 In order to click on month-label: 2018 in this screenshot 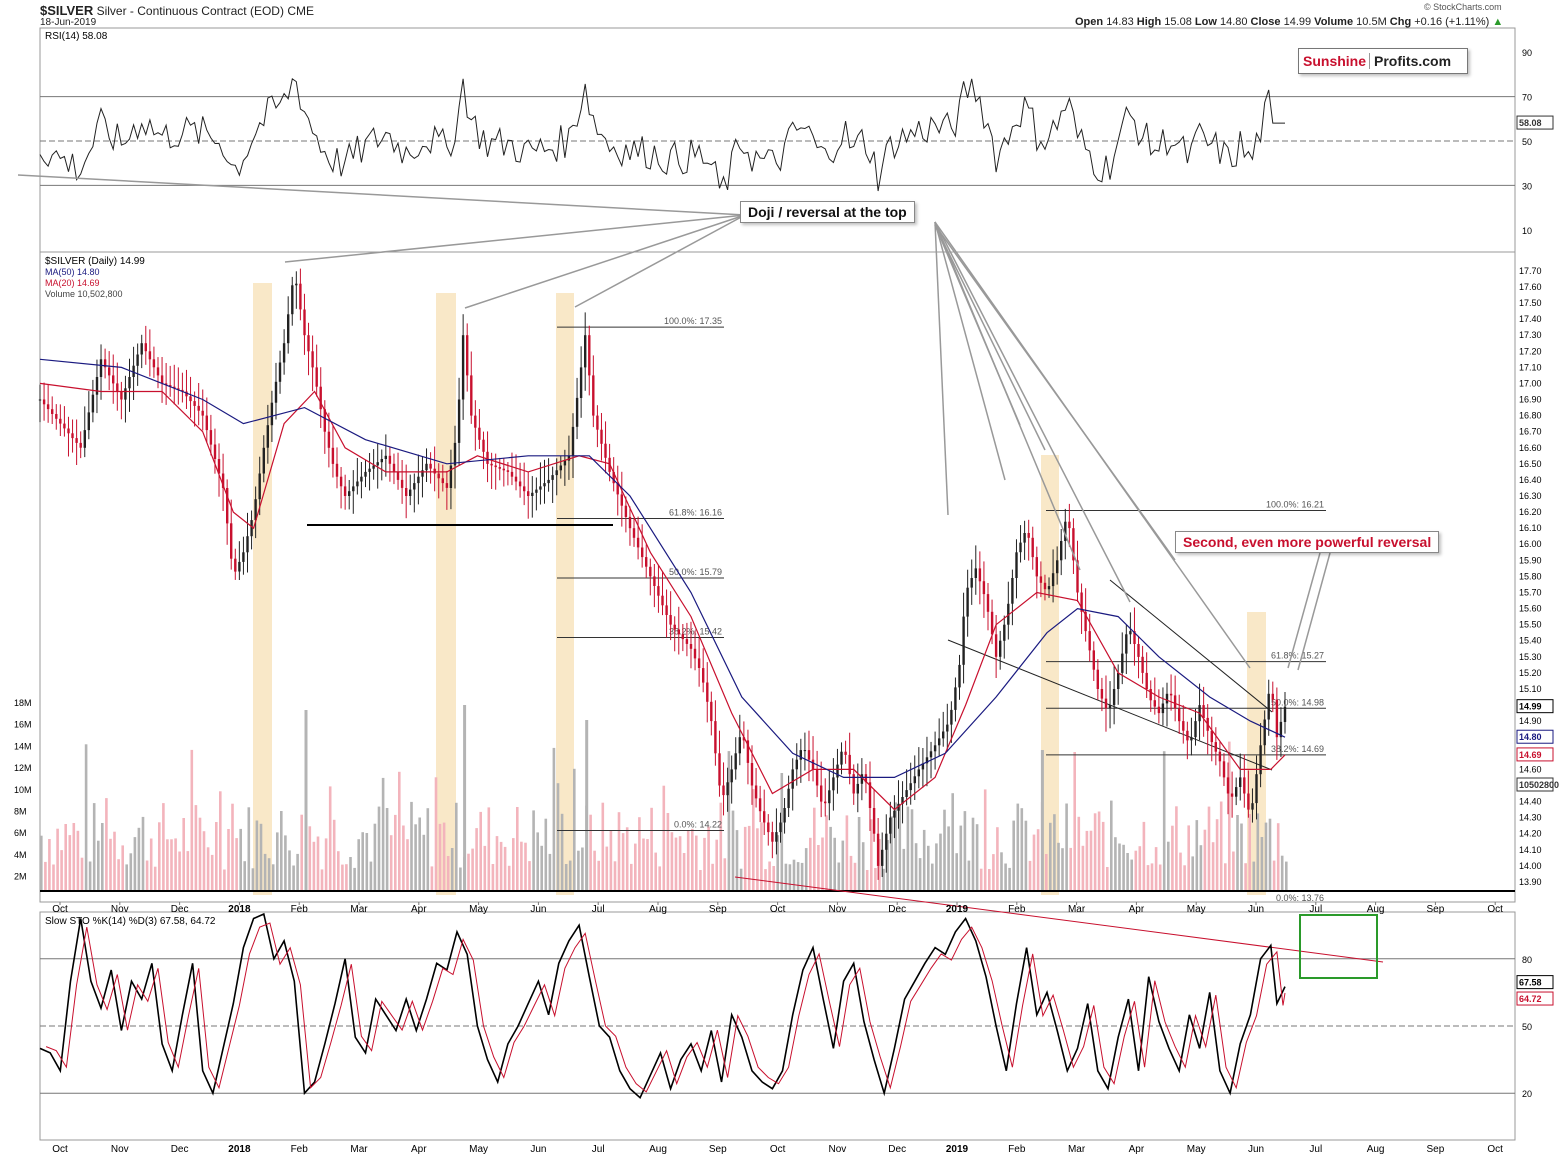, I will do `click(239, 1149)`.